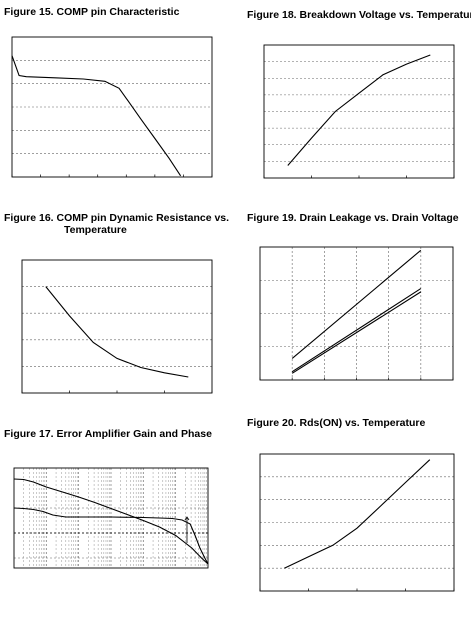 This screenshot has width=471, height=620. What do you see at coordinates (187, 518) in the screenshot?
I see `phase-margin-arrow` at bounding box center [187, 518].